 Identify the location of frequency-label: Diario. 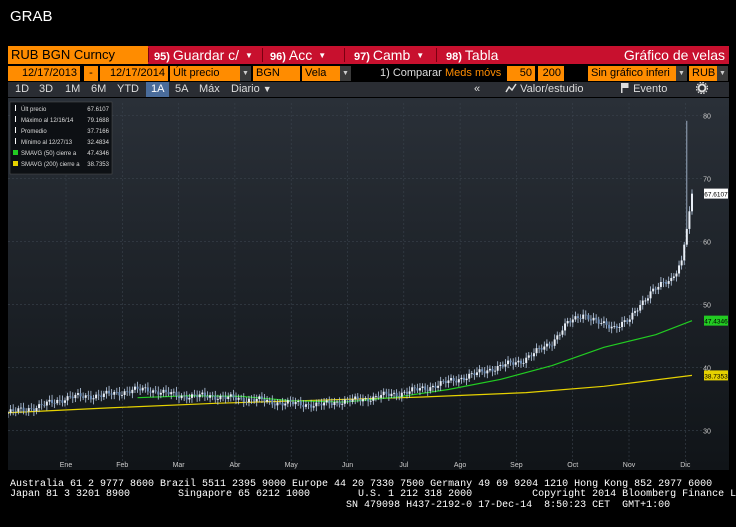
(245, 89).